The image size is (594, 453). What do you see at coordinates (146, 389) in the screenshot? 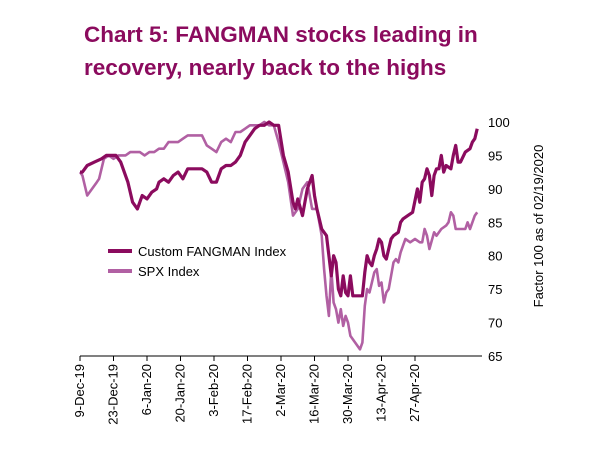
I see `x-tick-label: 6-Jan-20` at bounding box center [146, 389].